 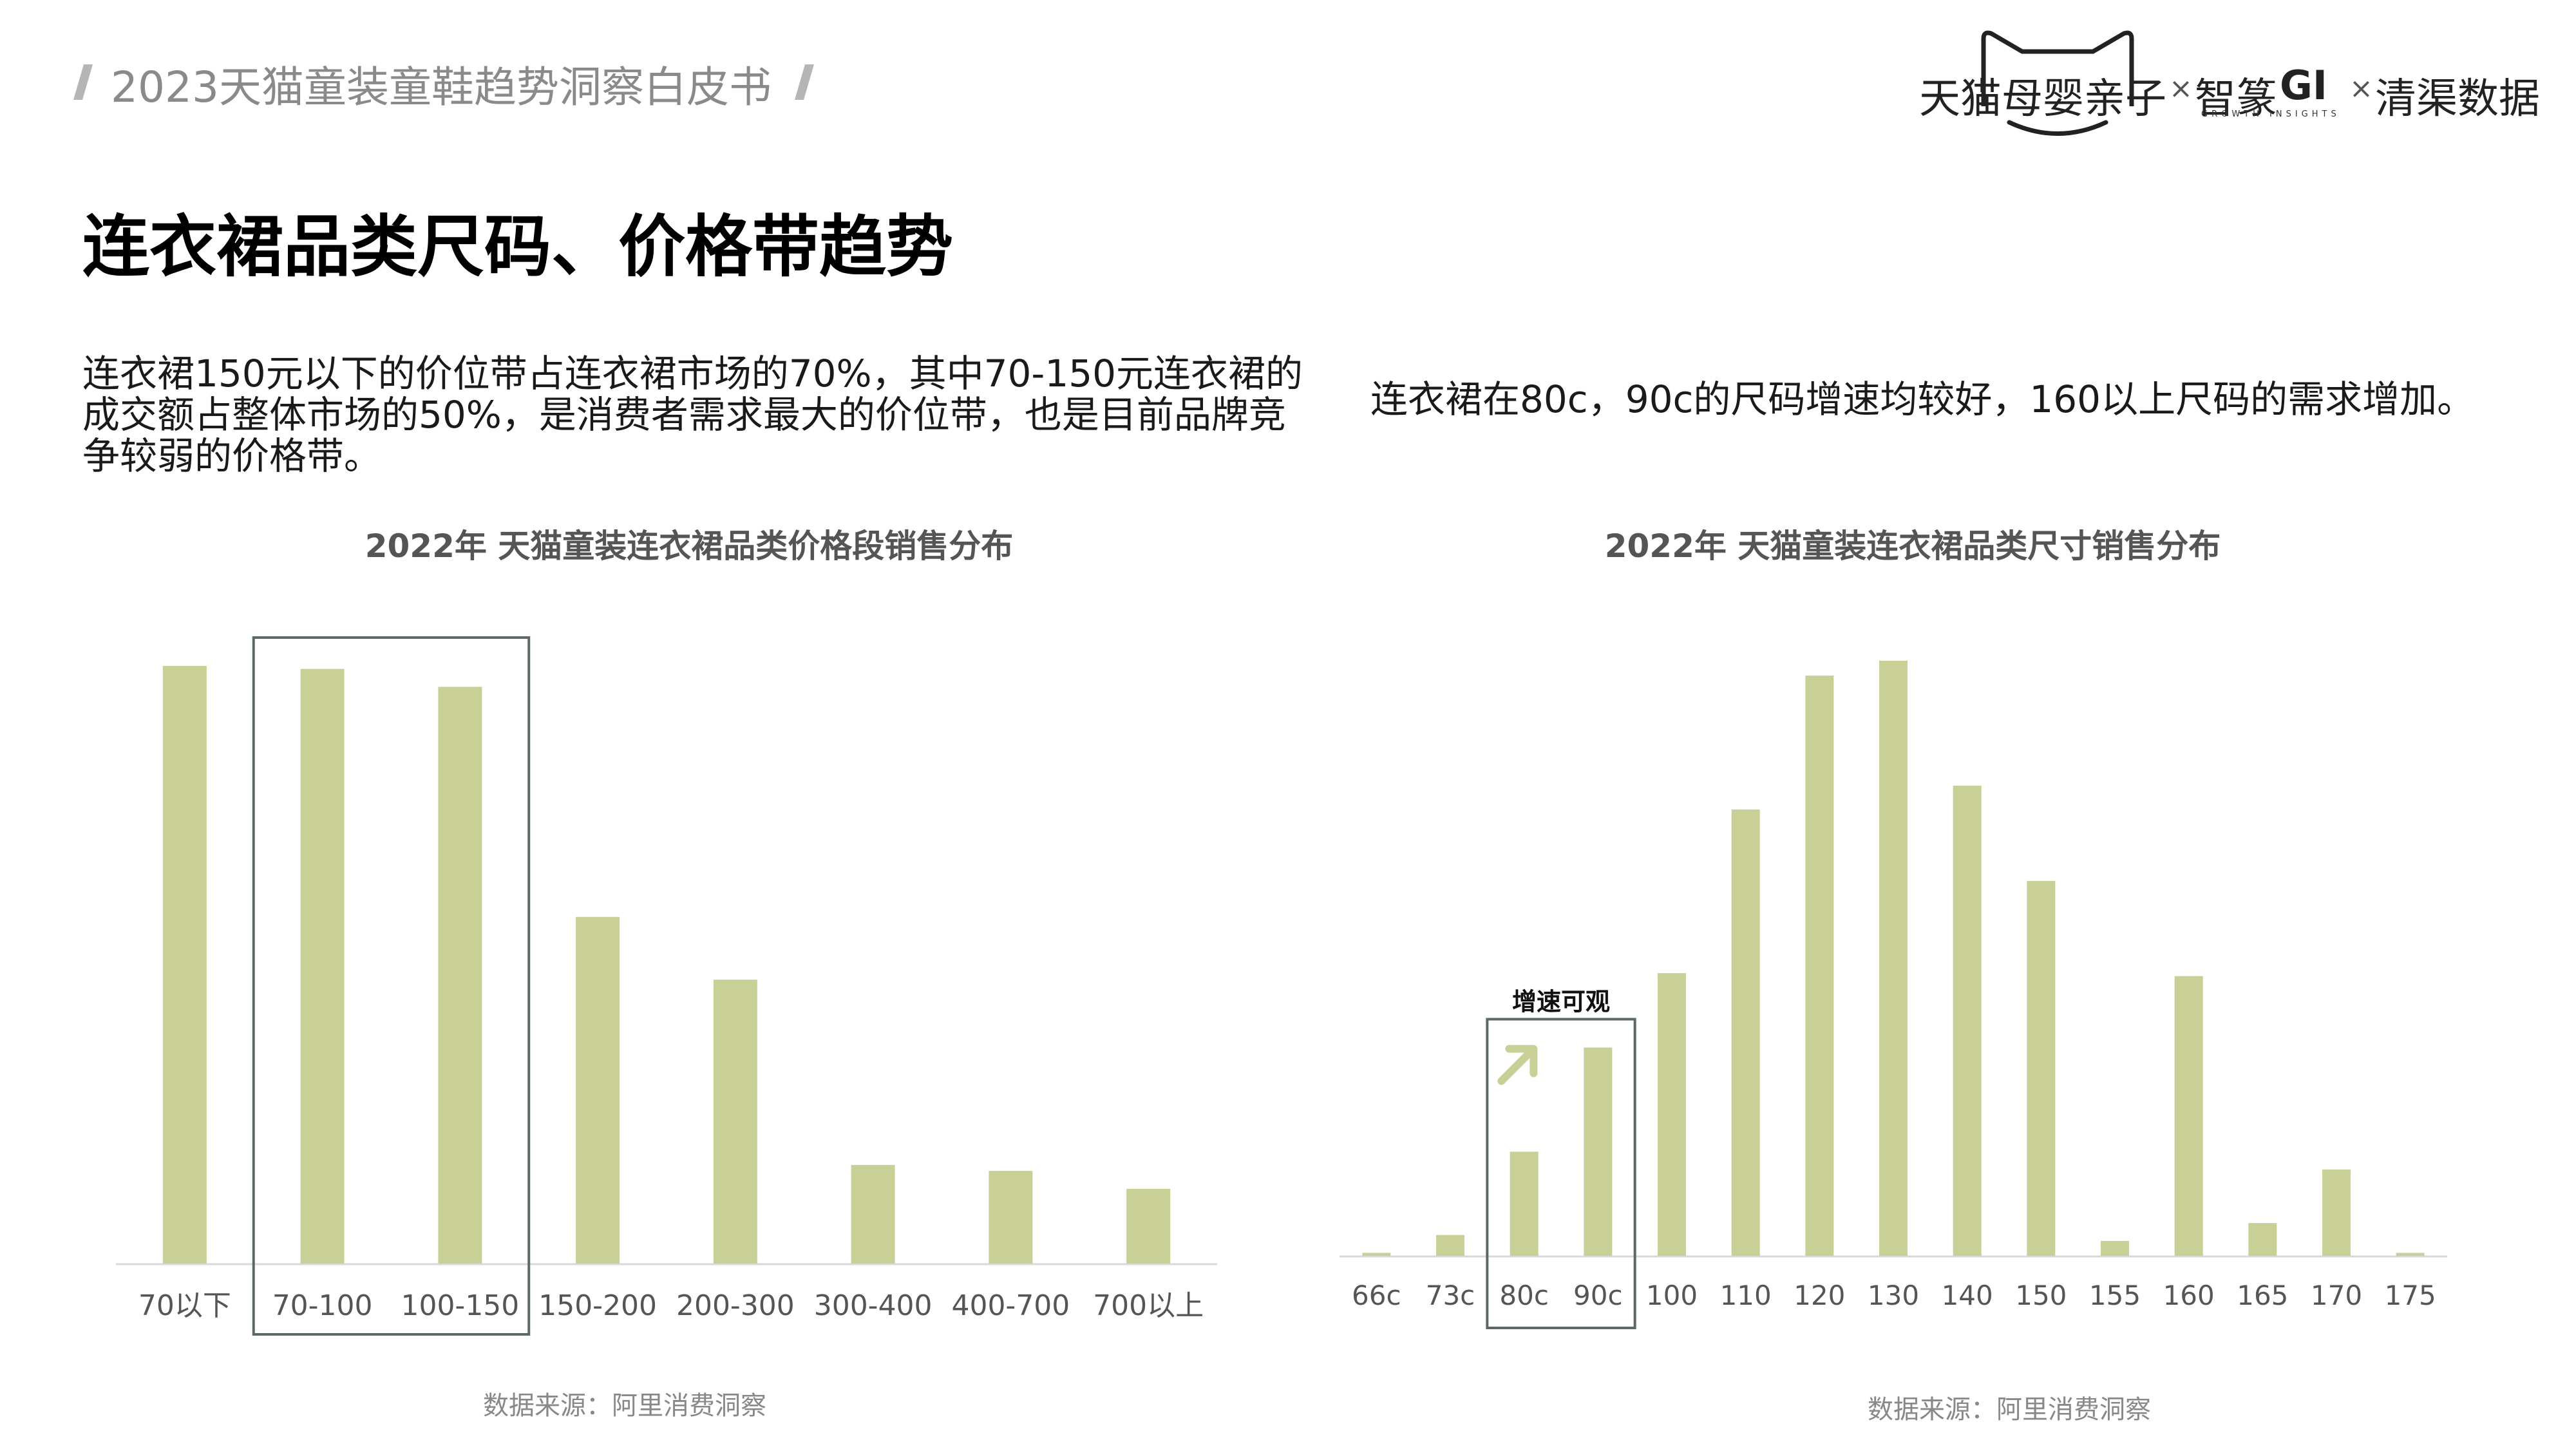 What do you see at coordinates (597, 1305) in the screenshot?
I see `price-tick-label: 150-200` at bounding box center [597, 1305].